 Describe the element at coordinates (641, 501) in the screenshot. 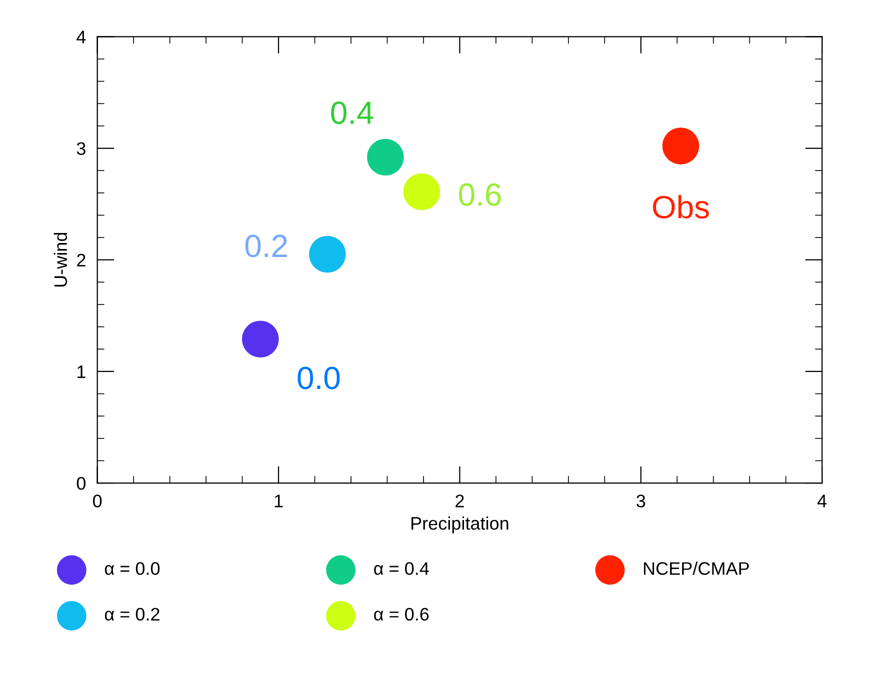

I see `x-tick-label: 3` at that location.